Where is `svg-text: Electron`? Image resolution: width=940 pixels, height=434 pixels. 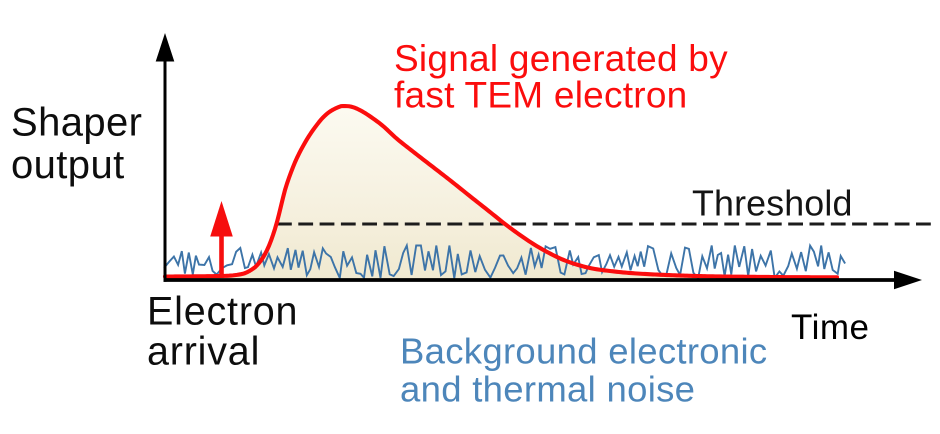 svg-text: Electron is located at coordinates (222, 312).